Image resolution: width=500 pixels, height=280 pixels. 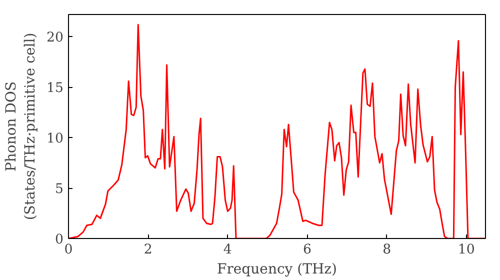 What do you see at coordinates (59, 240) in the screenshot?
I see `y-tick-label: 0` at bounding box center [59, 240].